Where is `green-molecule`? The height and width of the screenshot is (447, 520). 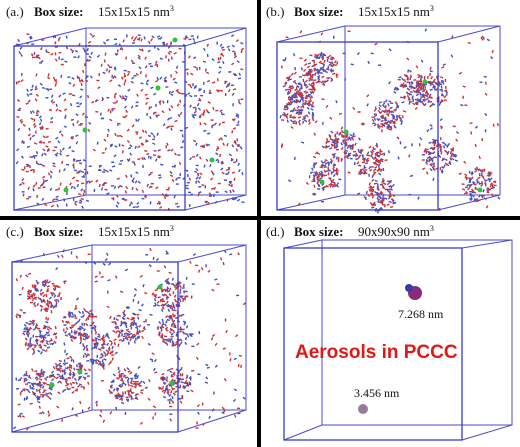 green-molecule is located at coordinates (66, 190).